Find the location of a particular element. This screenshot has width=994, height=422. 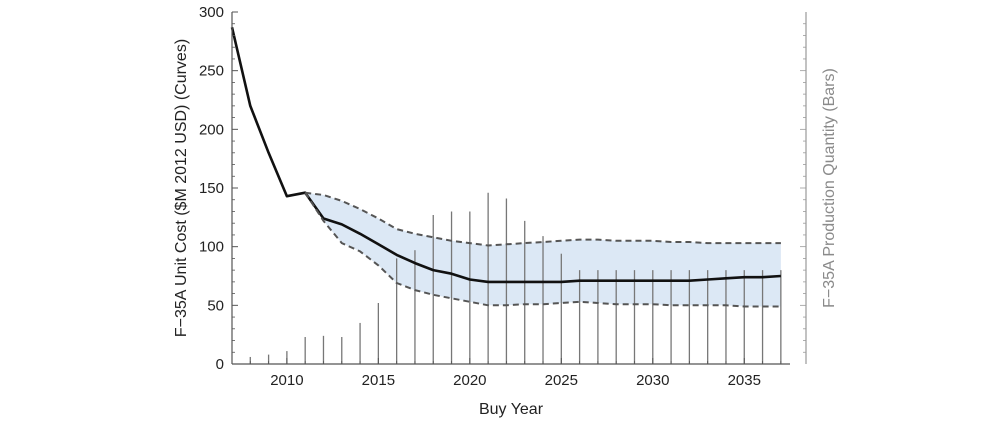

right-y-axis-title: F−35A Production Quantity (Bars) is located at coordinates (829, 188).